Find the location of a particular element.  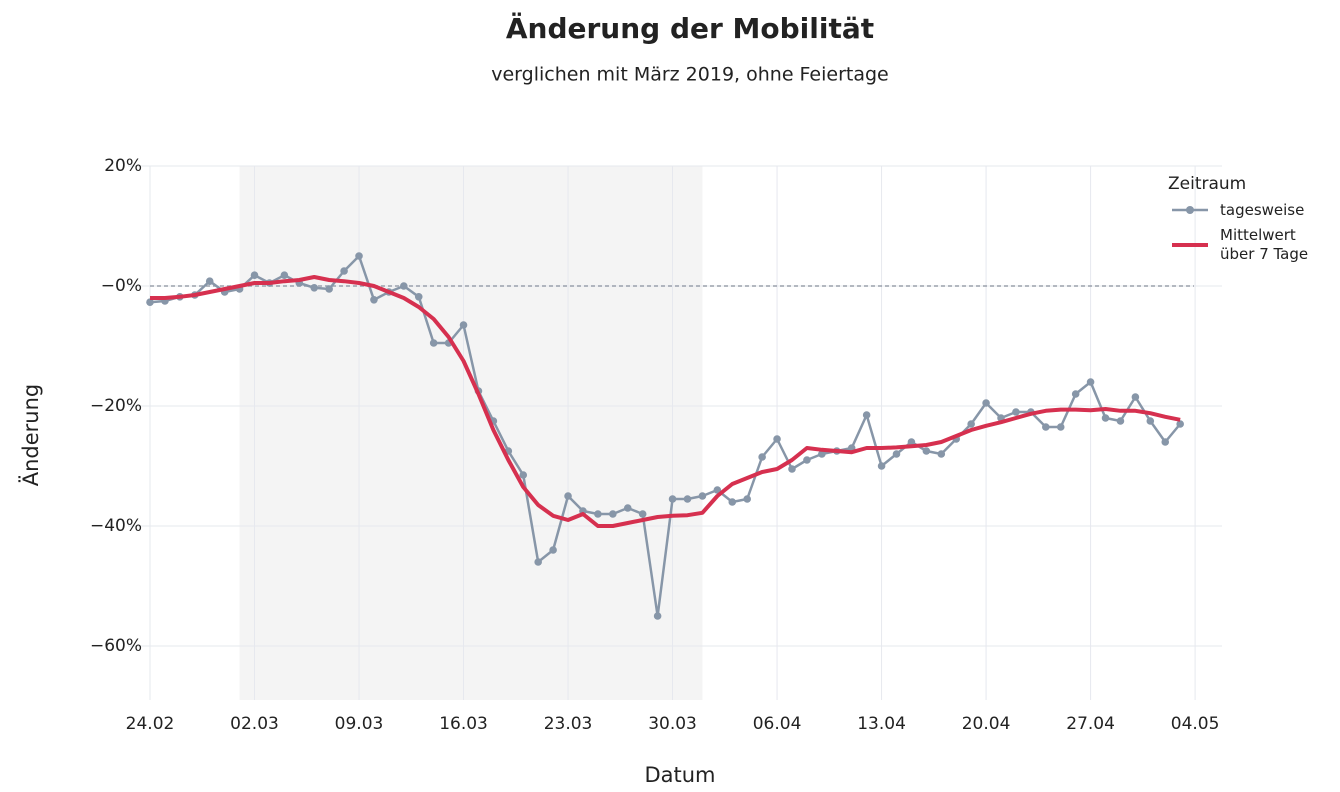

x-tick-label: 13.04 is located at coordinates (881, 724).